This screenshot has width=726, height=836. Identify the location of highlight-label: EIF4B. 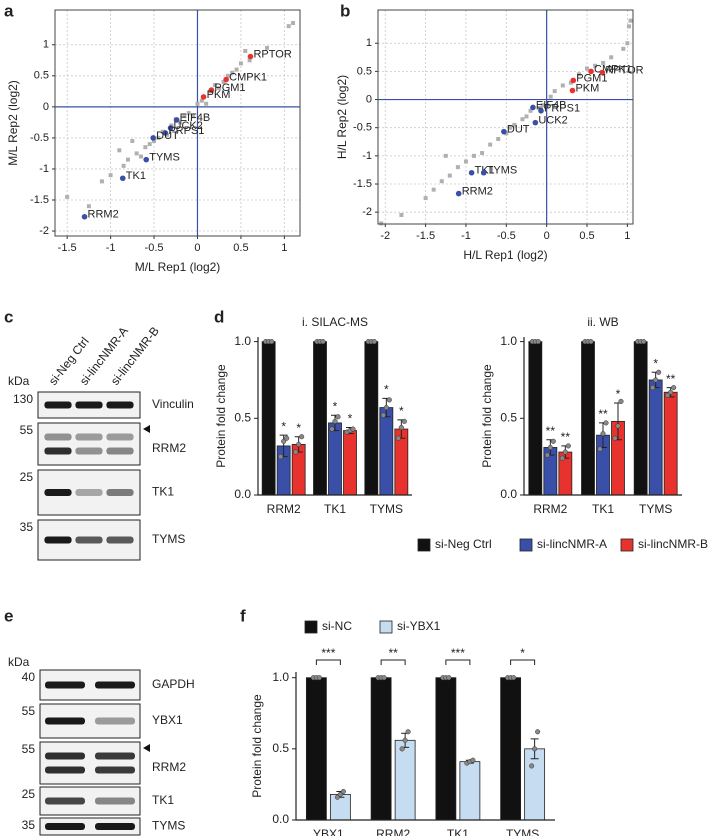
(195, 118).